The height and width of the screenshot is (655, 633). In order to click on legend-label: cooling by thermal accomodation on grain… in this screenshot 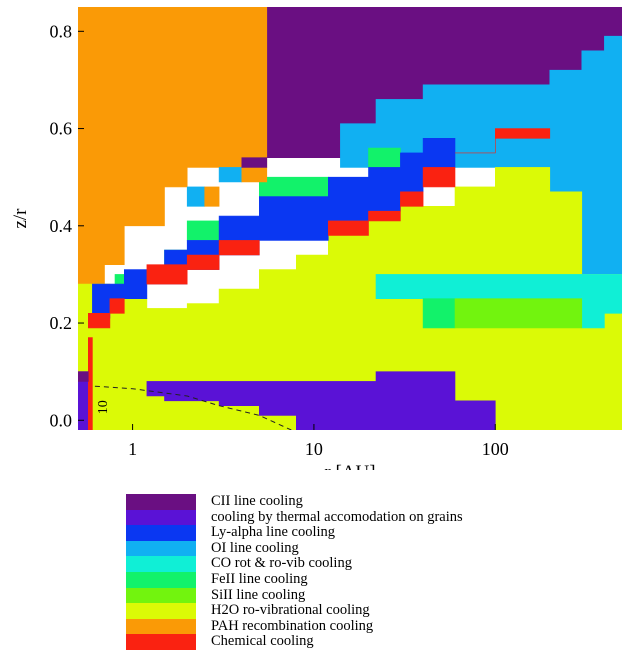, I will do `click(337, 516)`.